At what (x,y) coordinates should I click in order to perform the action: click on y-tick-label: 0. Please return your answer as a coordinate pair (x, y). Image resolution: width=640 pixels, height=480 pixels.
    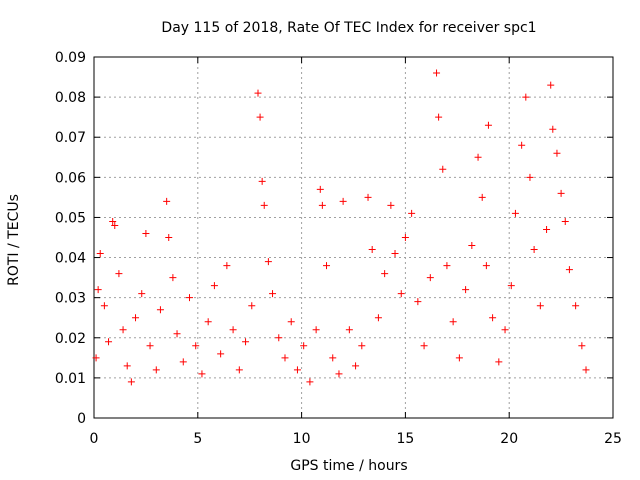
    Looking at the image, I should click on (81, 419).